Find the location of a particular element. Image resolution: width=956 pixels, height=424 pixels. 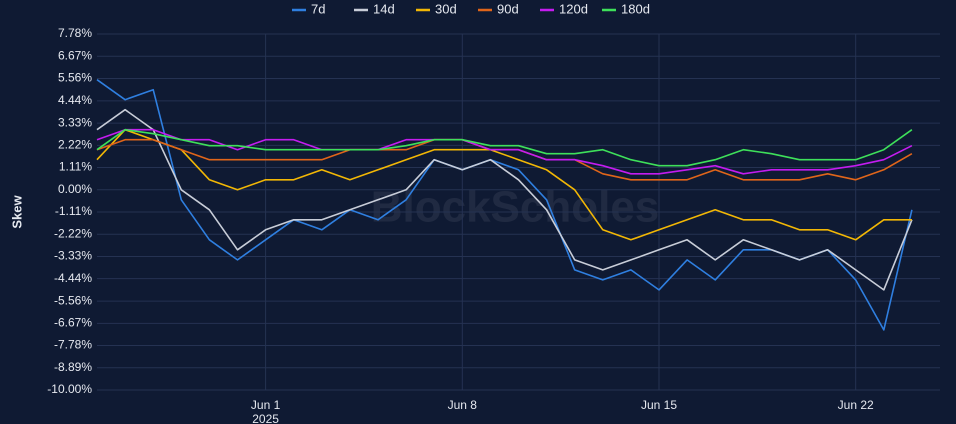

x-year-label: 2025 is located at coordinates (265, 418).